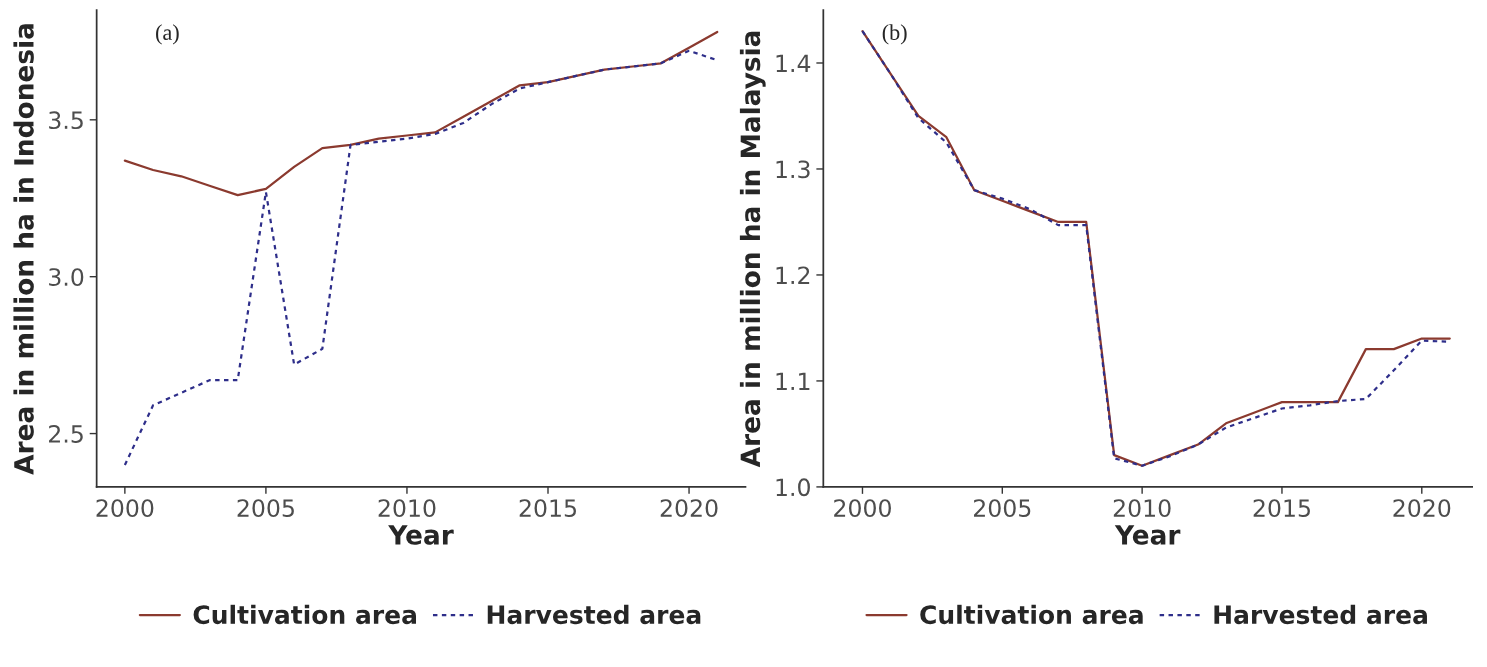 The image size is (1487, 667). What do you see at coordinates (793, 487) in the screenshot?
I see `y-tick-label: 1.0` at bounding box center [793, 487].